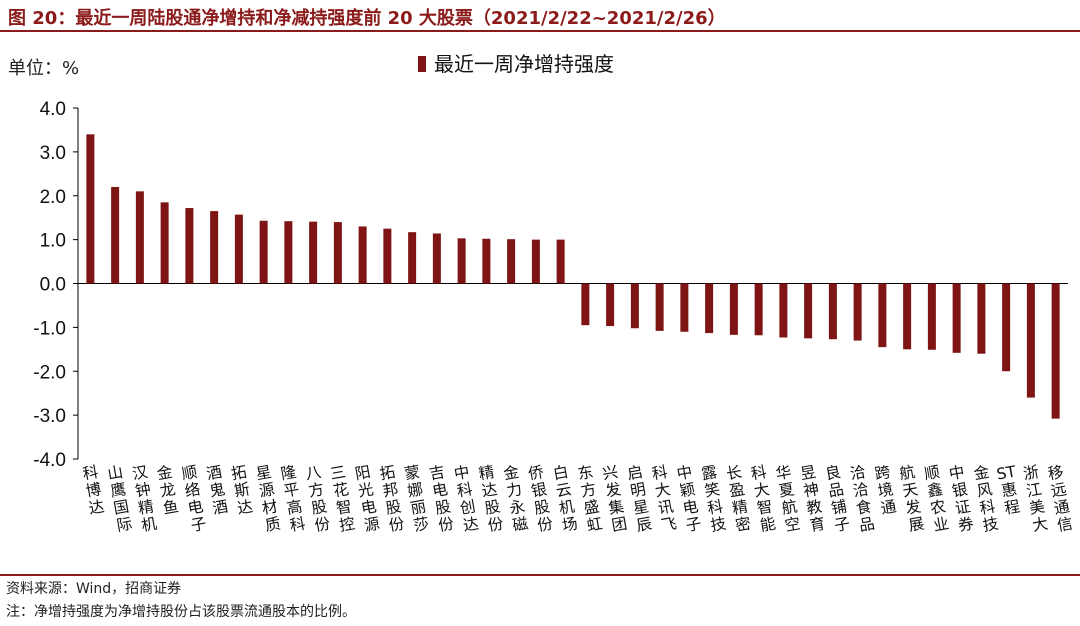 The image size is (1080, 626). Describe the element at coordinates (937, 499) in the screenshot. I see `x-tick-label: 顺鑫农业` at that location.